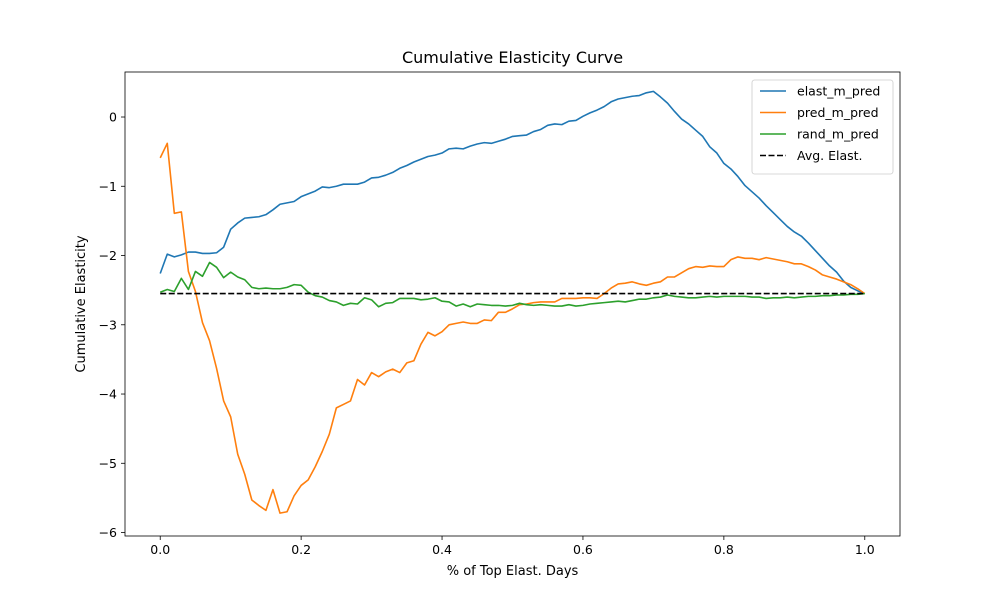  I want to click on y-tick-label: 0, so click(113, 117).